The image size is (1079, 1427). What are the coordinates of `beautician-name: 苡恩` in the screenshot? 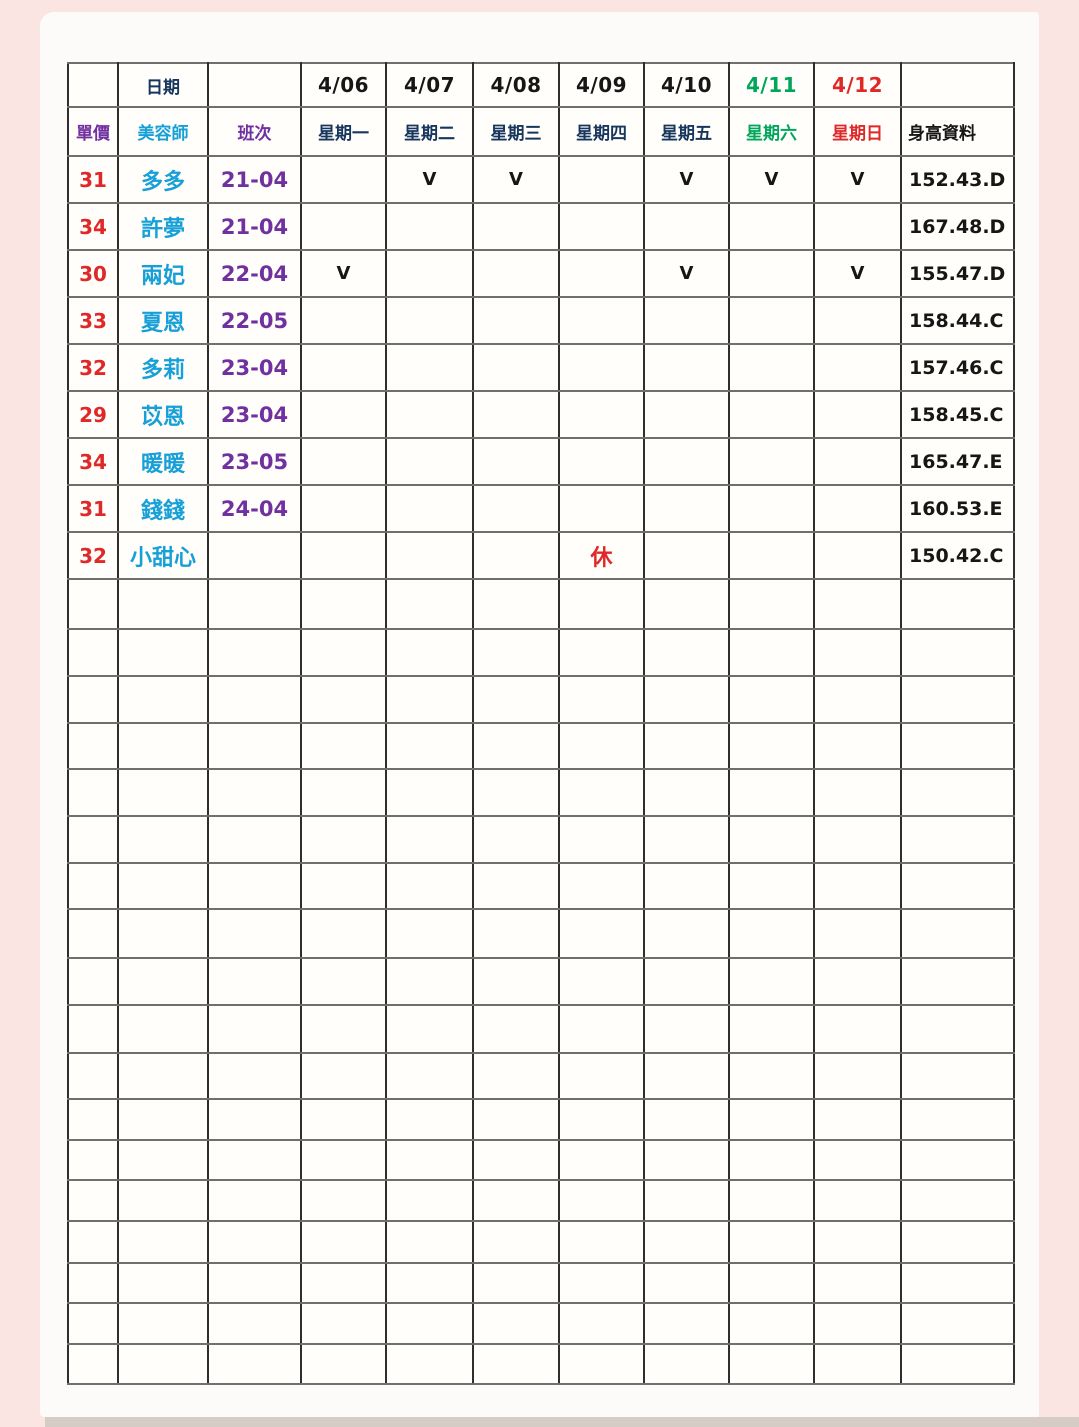 It's located at (163, 414).